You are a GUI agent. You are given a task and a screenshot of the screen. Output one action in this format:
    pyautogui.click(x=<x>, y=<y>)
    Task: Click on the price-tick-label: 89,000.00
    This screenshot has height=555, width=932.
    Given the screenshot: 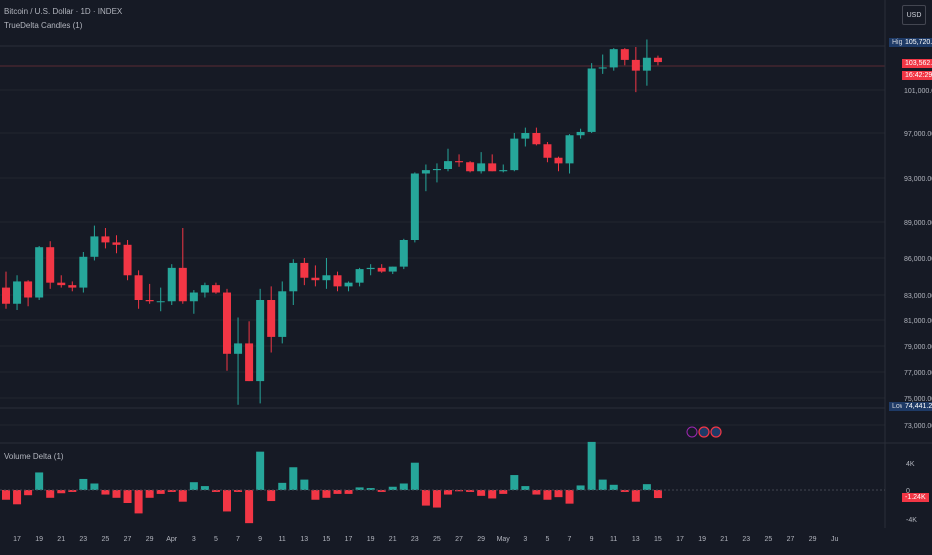 What is the action you would take?
    pyautogui.click(x=918, y=223)
    